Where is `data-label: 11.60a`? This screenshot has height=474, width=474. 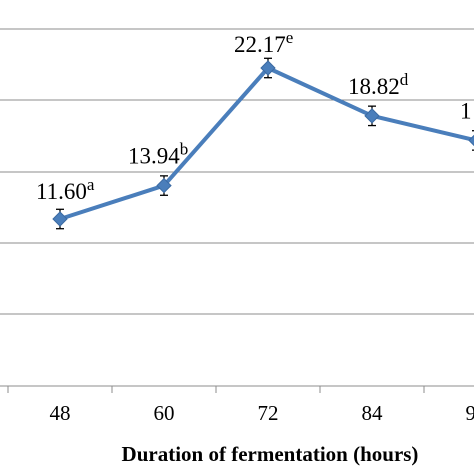
data-label: 11.60a is located at coordinates (65, 189).